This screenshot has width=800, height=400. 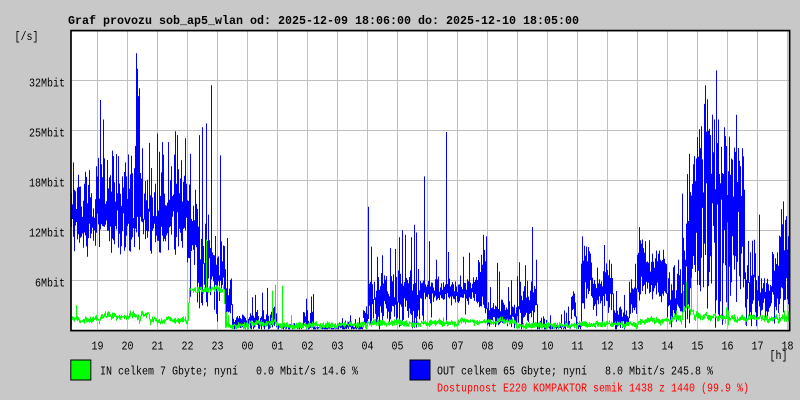 I want to click on svg-text: 13, so click(x=638, y=347).